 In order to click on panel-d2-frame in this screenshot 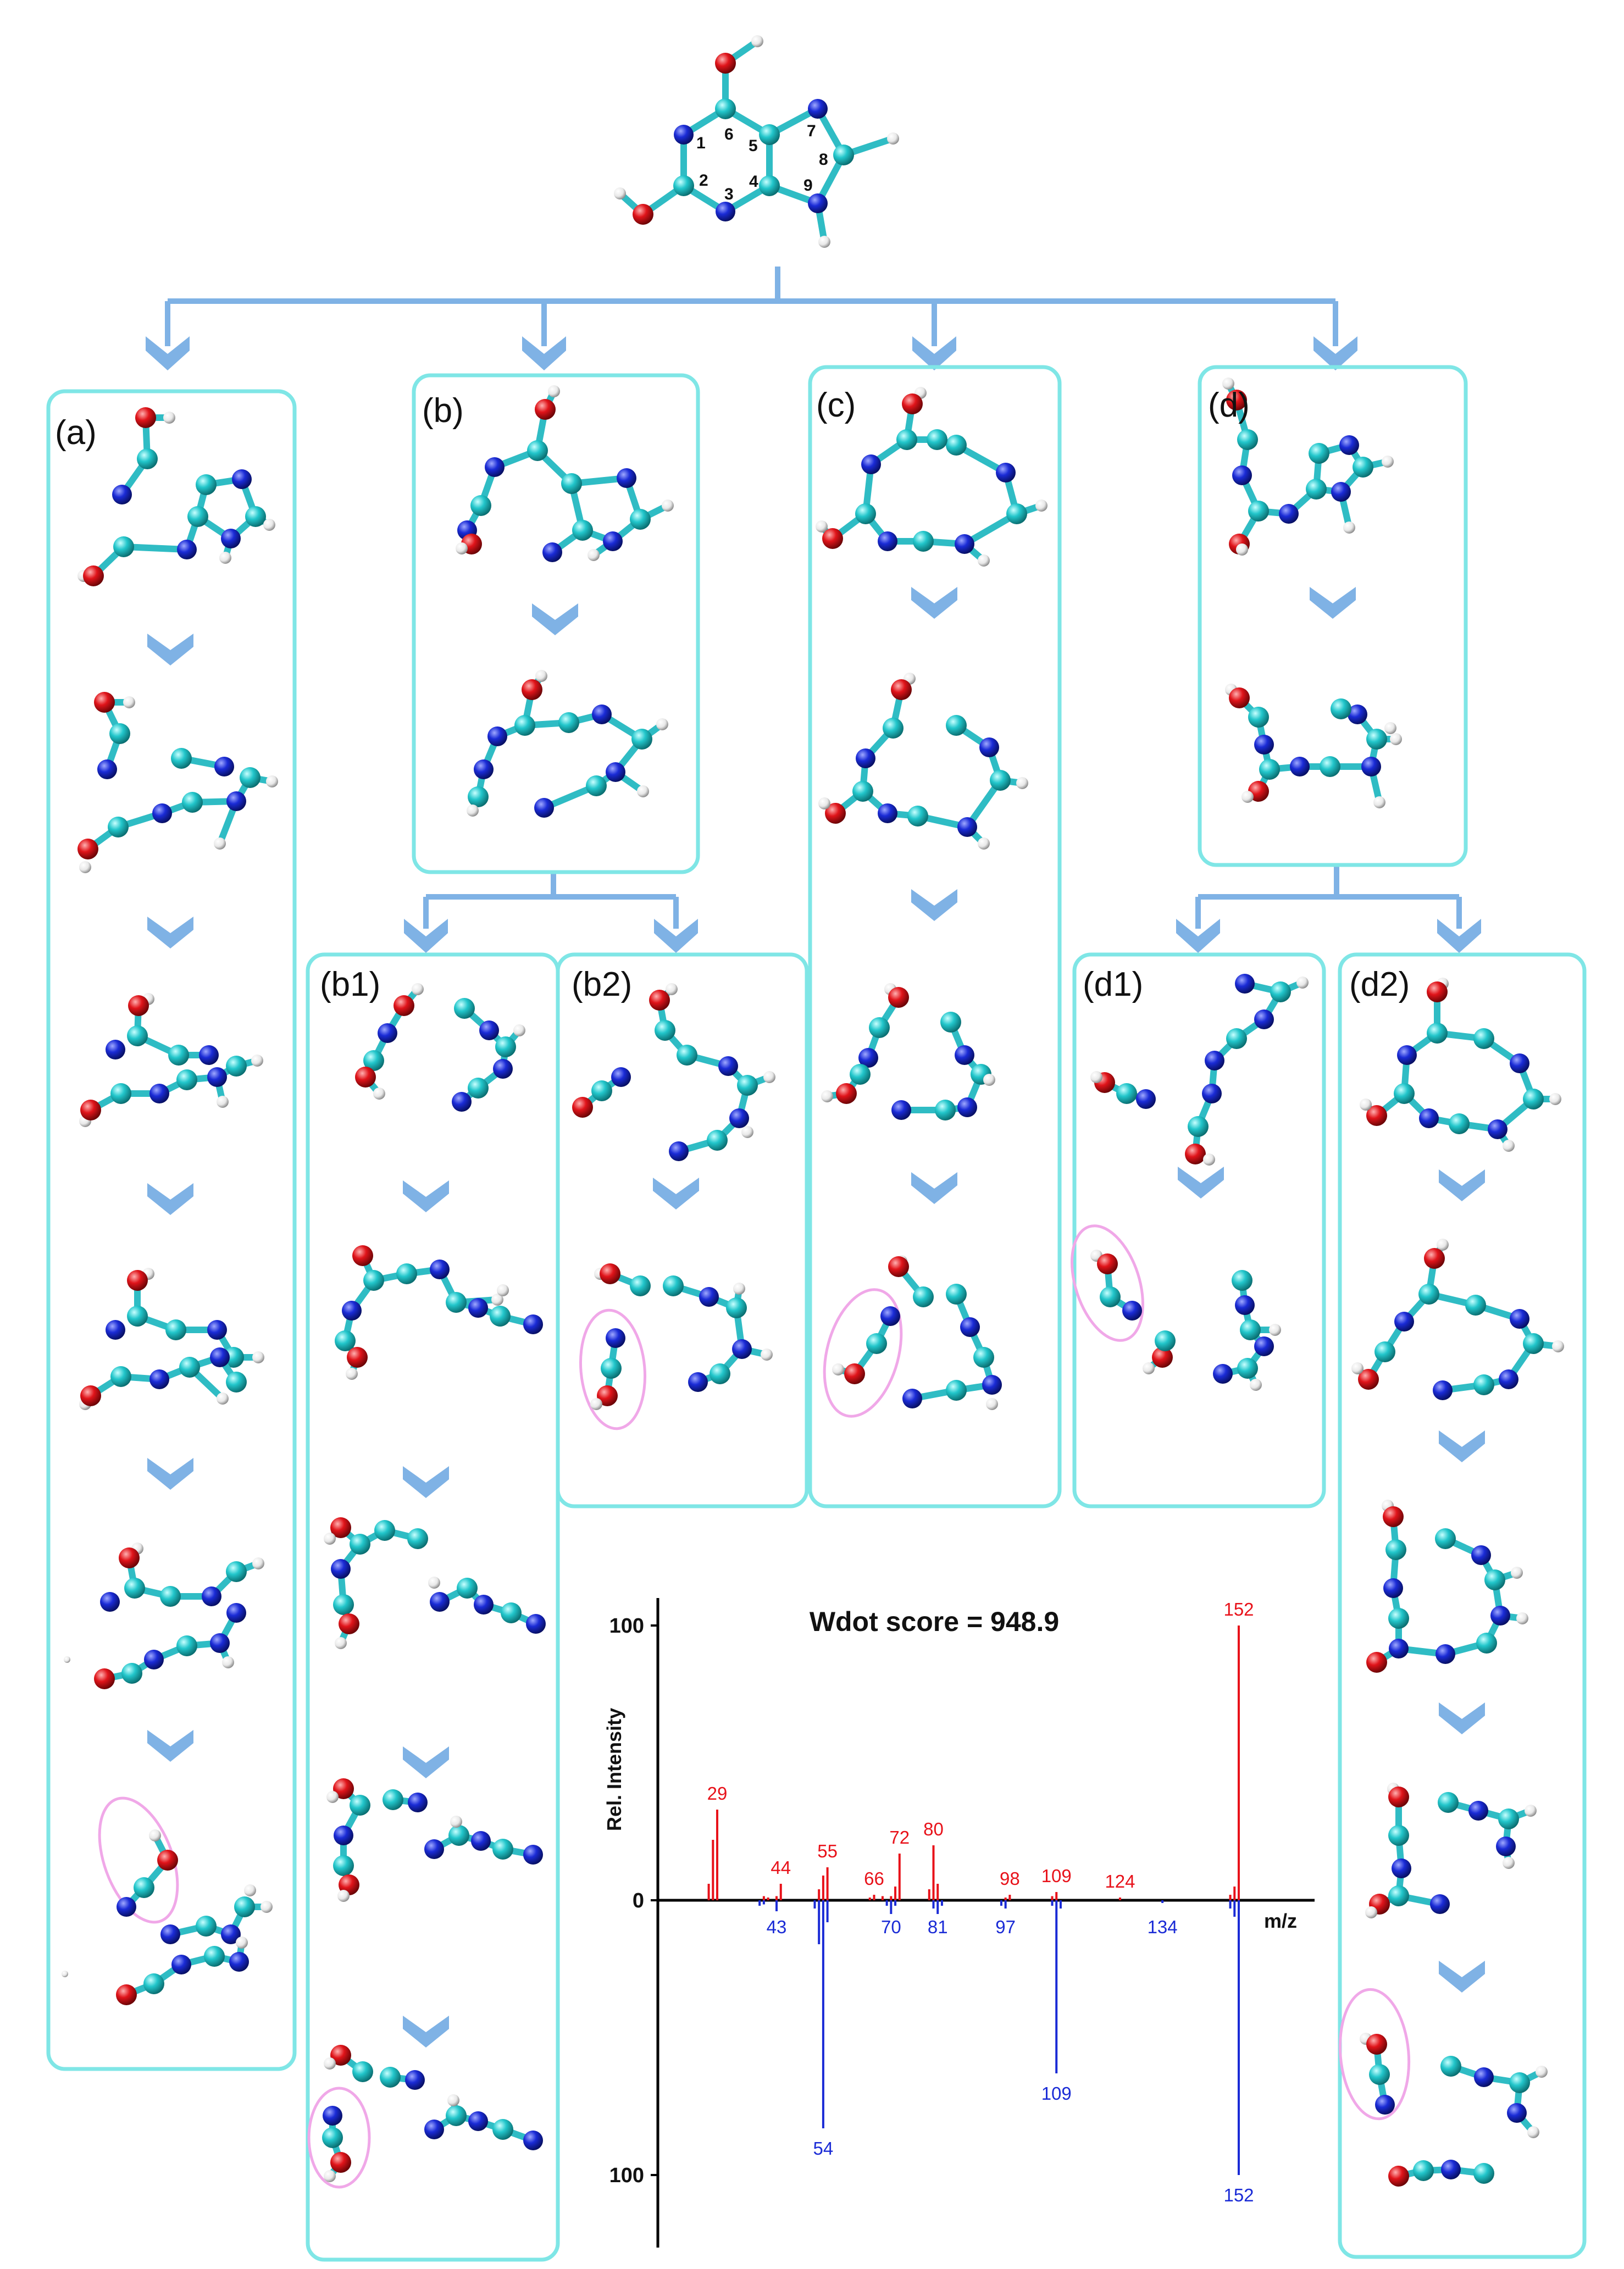, I will do `click(1462, 1605)`.